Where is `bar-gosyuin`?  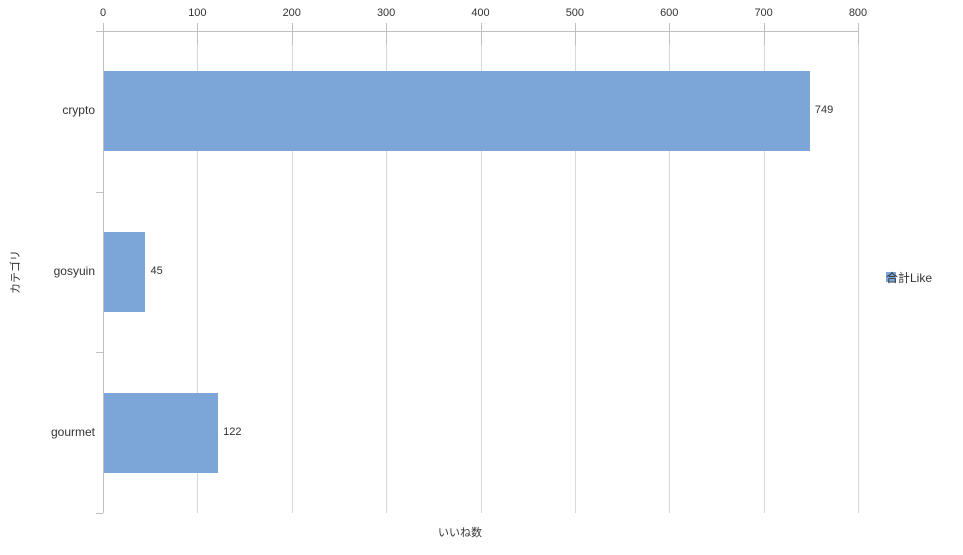 bar-gosyuin is located at coordinates (124, 272).